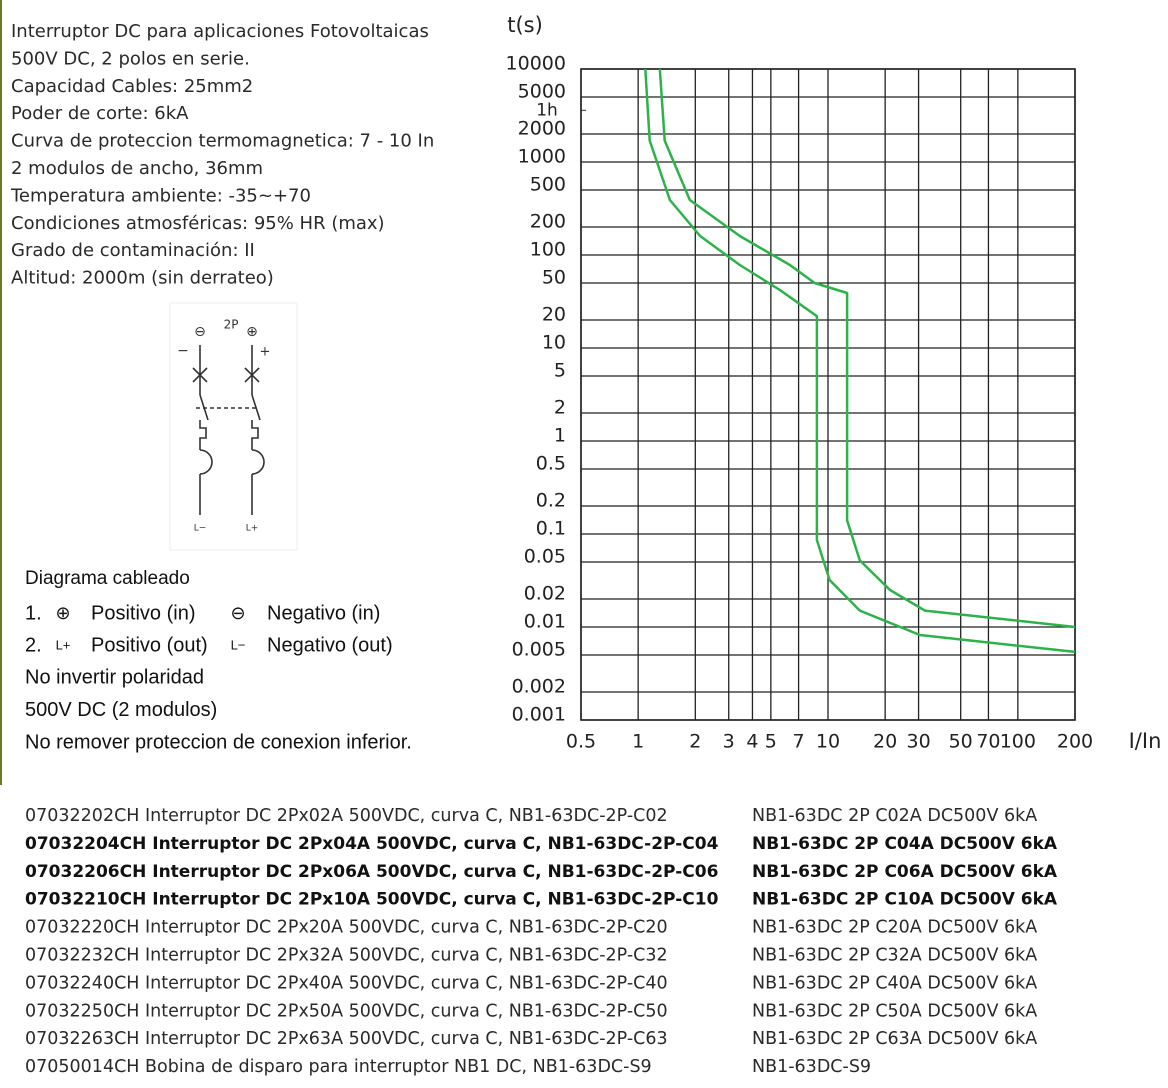  What do you see at coordinates (551, 501) in the screenshot?
I see `y-tick-label: 0.2` at bounding box center [551, 501].